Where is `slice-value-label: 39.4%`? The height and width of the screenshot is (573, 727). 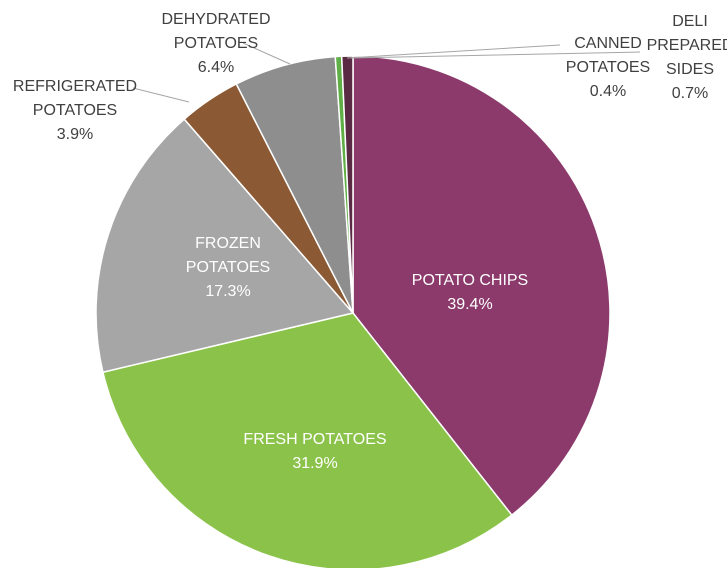 slice-value-label: 39.4% is located at coordinates (469, 304).